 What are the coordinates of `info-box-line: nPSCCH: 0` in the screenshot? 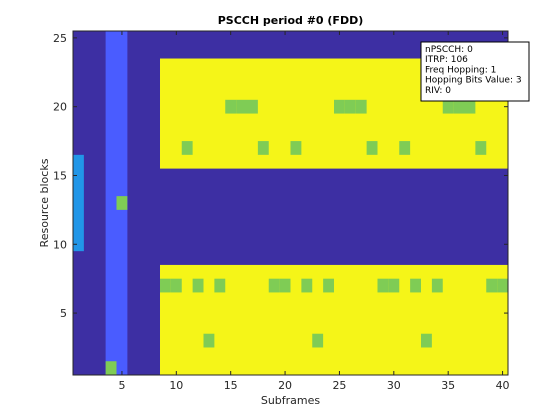 It's located at (449, 50).